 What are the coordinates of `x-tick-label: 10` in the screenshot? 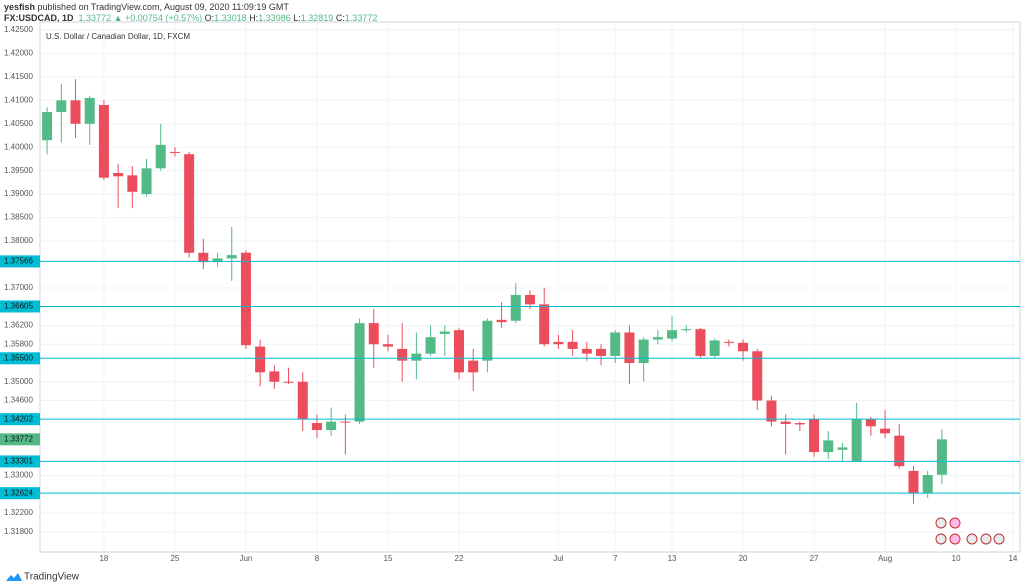 It's located at (956, 558).